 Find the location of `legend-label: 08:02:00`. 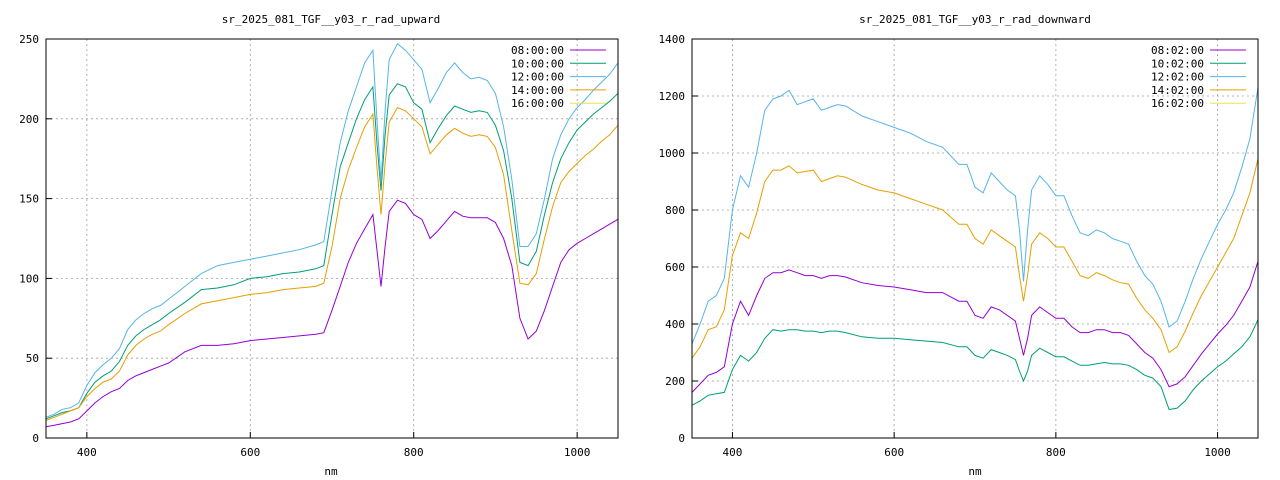

legend-label: 08:02:00 is located at coordinates (1177, 50).